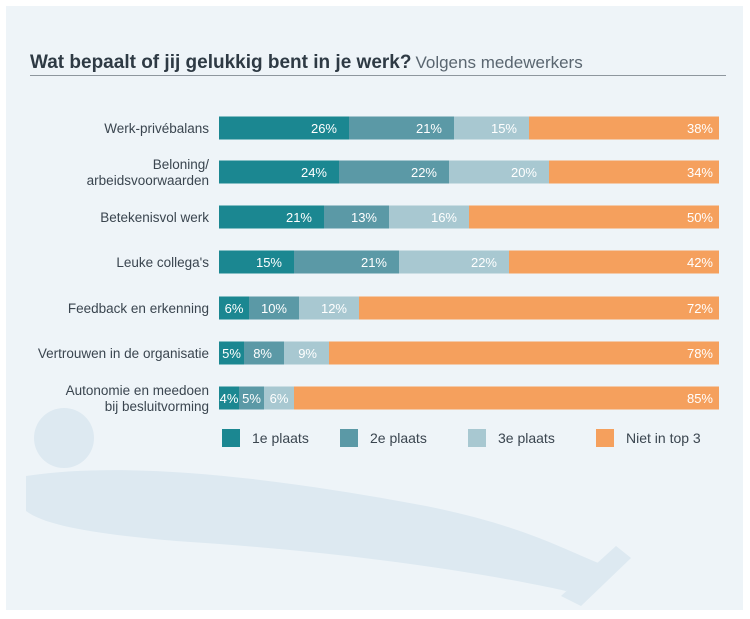 The image size is (750, 619). Describe the element at coordinates (156, 128) in the screenshot. I see `category-label: Werk-privébalans` at that location.